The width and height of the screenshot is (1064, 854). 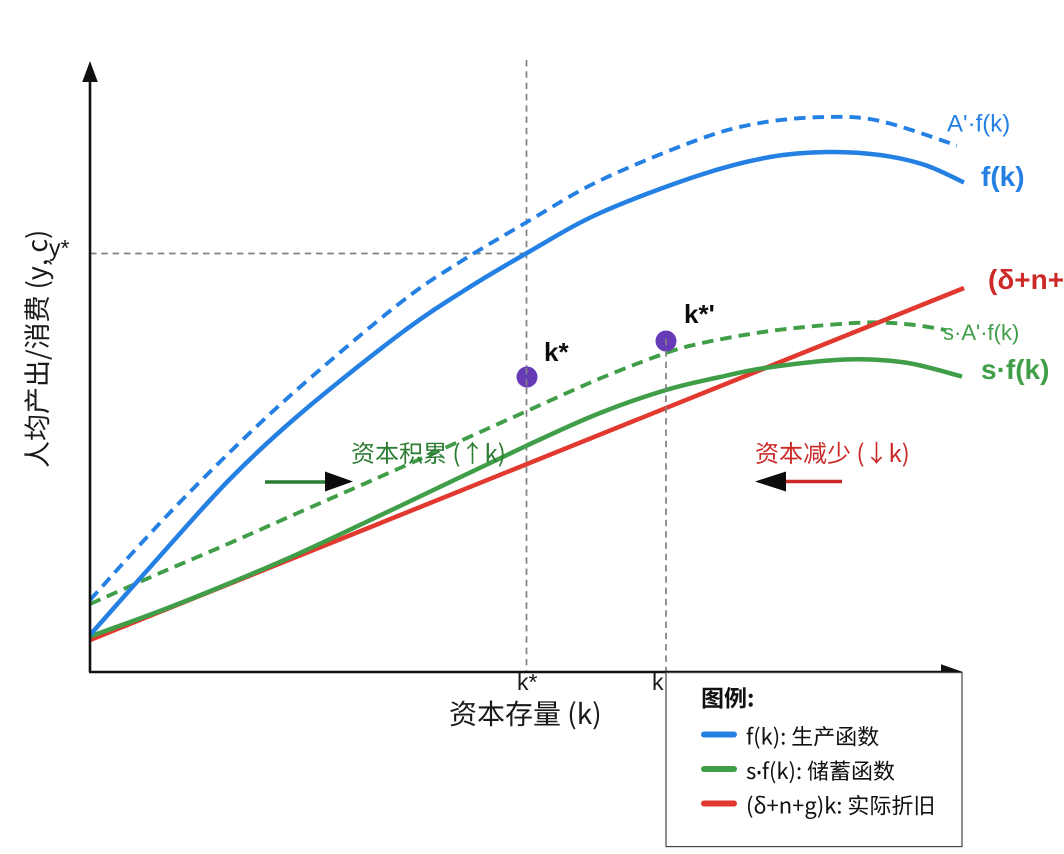 What do you see at coordinates (59, 248) in the screenshot?
I see `svg-text: y*` at bounding box center [59, 248].